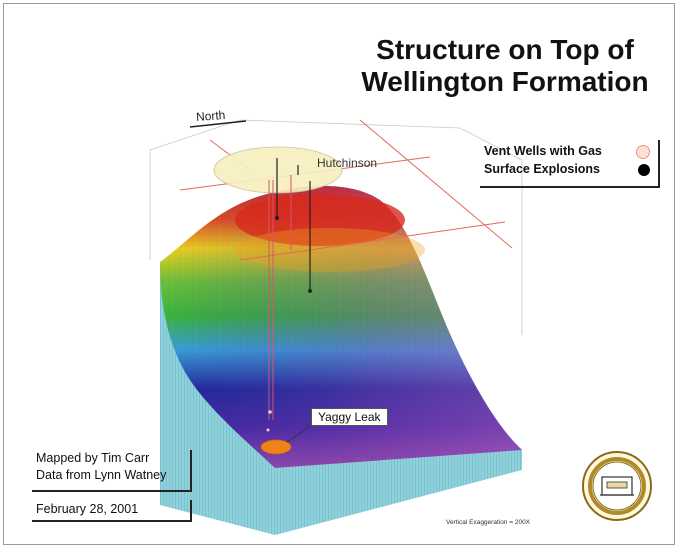 The height and width of the screenshot is (550, 680). I want to click on dotted-circle-icon, so click(643, 152).